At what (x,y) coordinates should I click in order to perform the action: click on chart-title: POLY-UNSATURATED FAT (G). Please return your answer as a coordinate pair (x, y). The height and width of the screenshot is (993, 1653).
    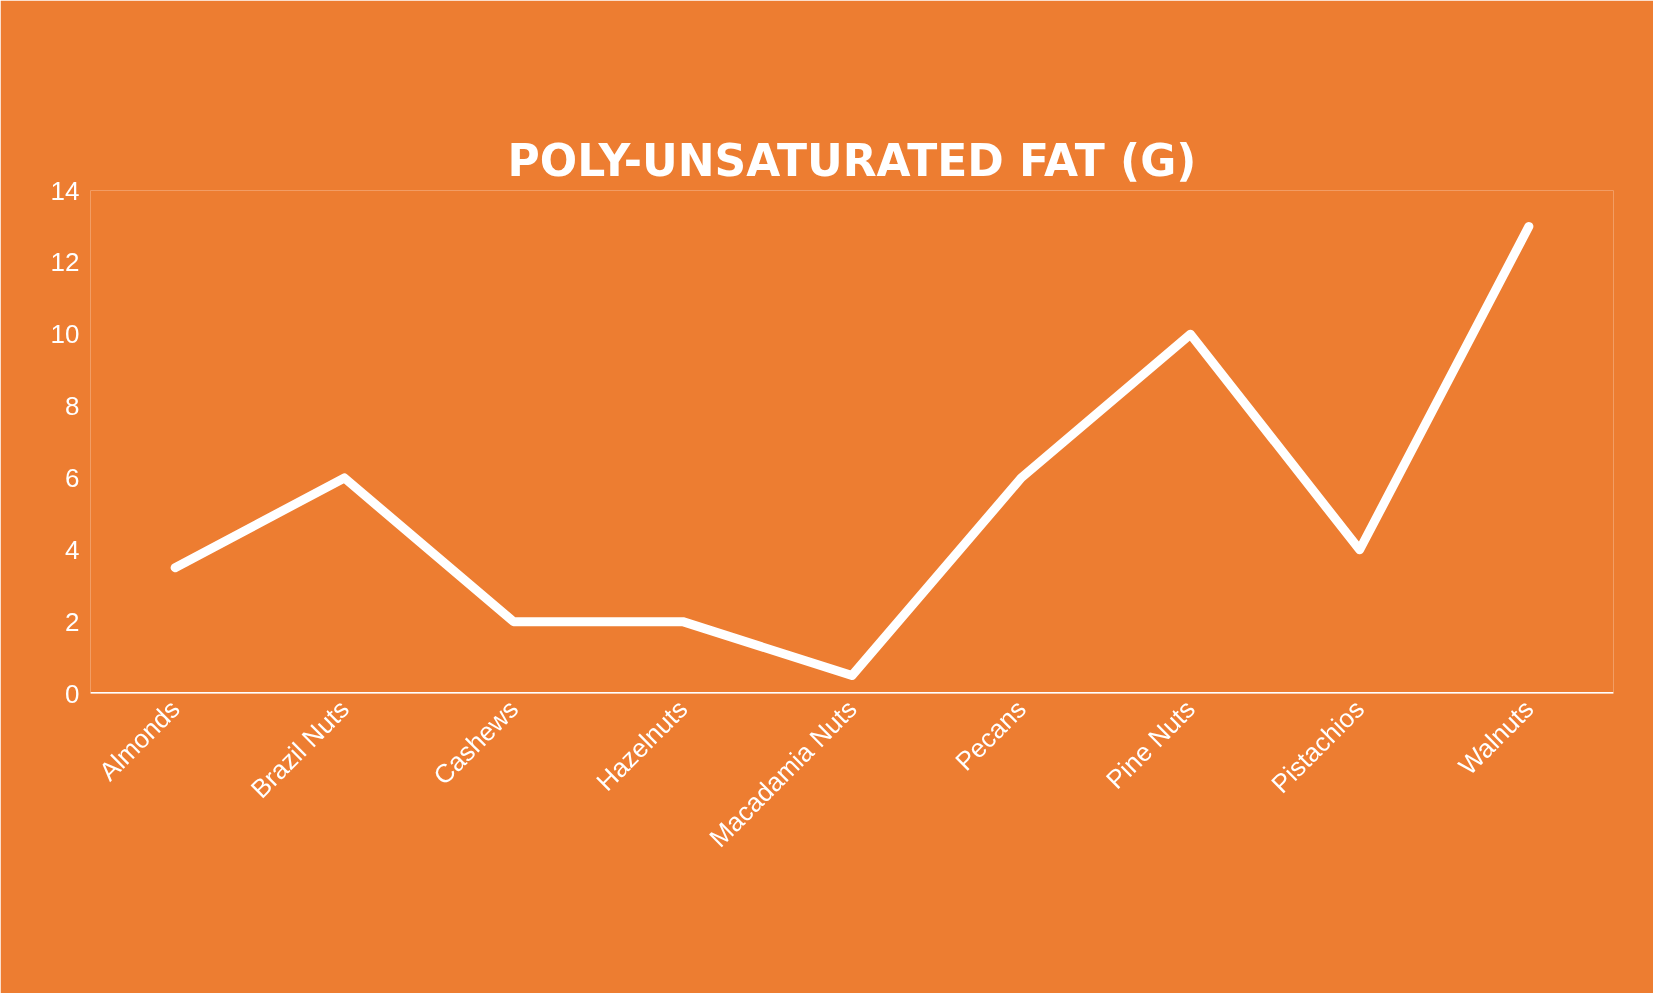
    Looking at the image, I should click on (852, 160).